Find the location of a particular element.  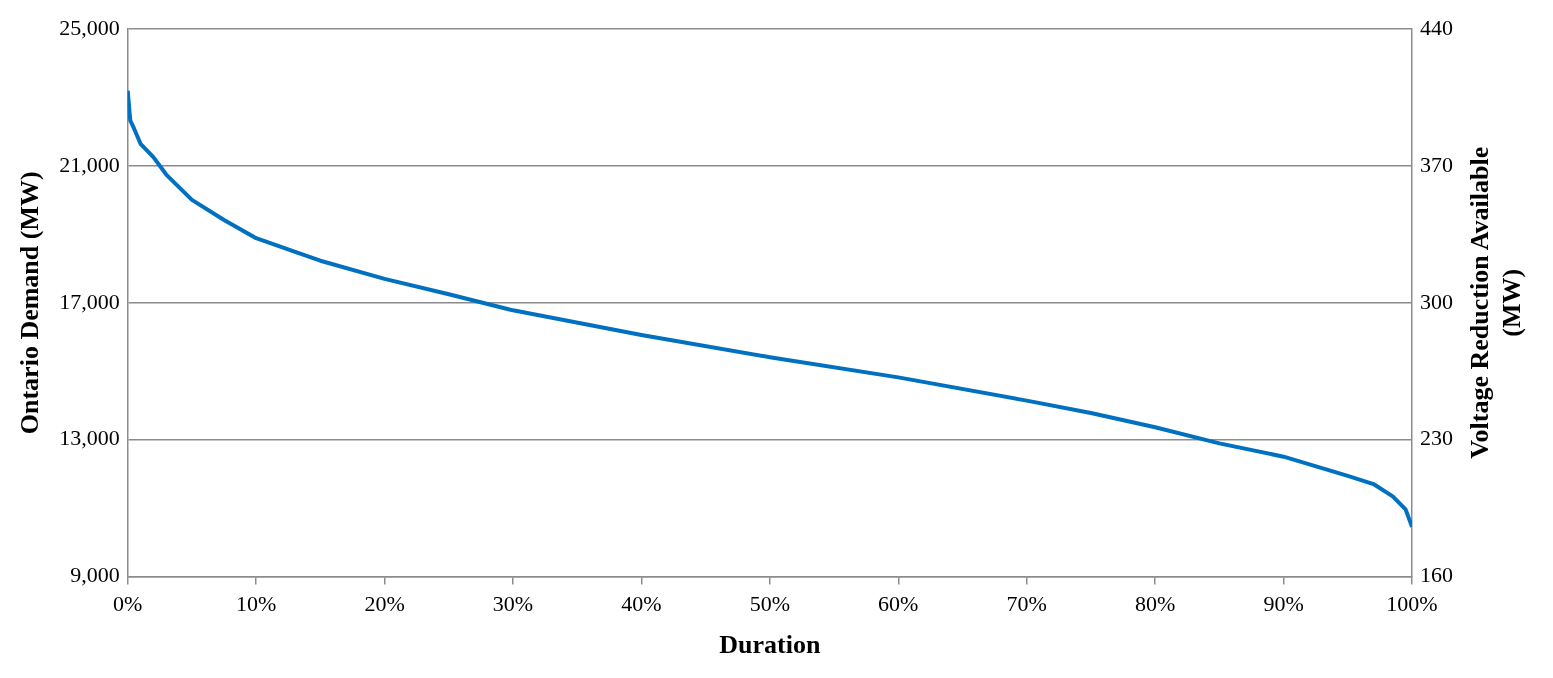

y2-tick-label: 300 is located at coordinates (1436, 301).